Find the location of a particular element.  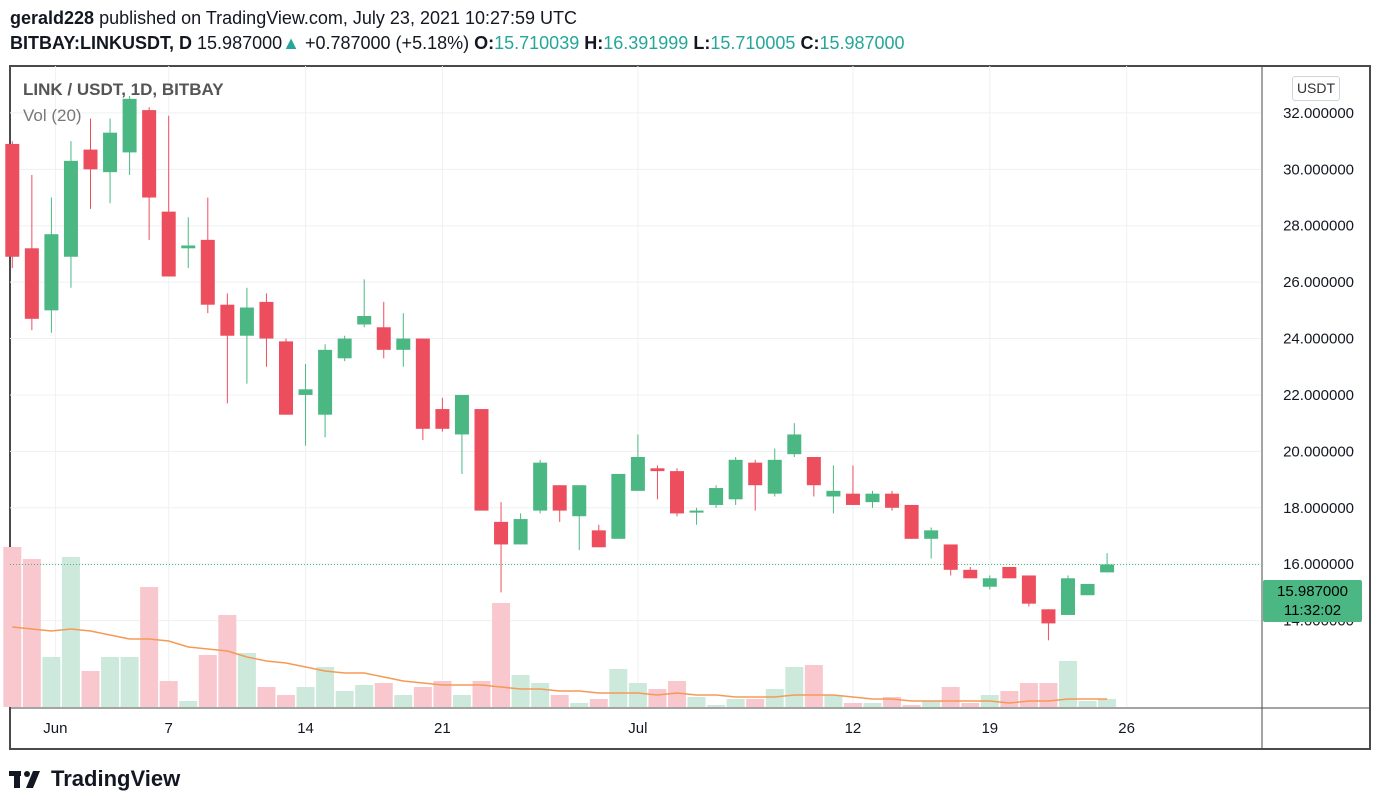

open-label: O: is located at coordinates (484, 43).